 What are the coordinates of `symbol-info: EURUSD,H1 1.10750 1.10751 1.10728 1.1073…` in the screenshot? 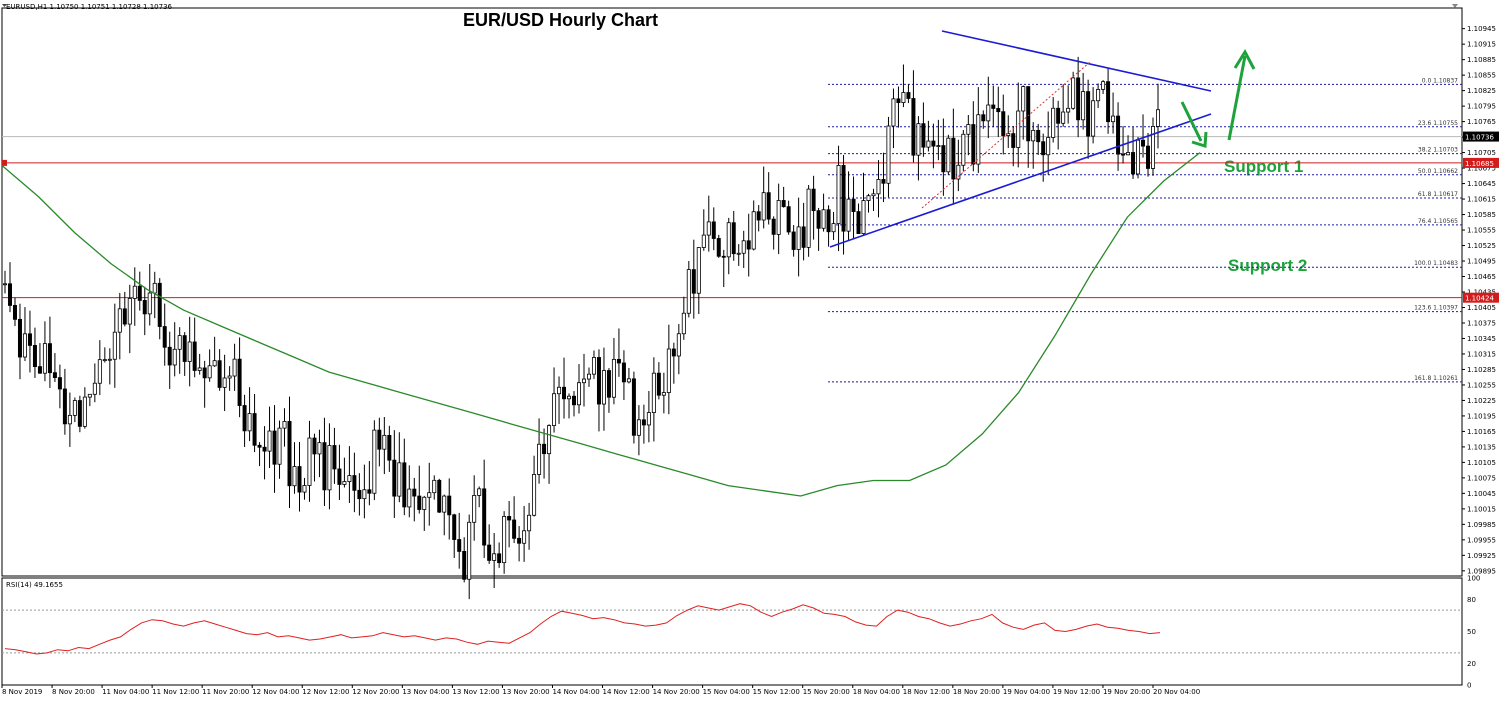 It's located at (89, 7).